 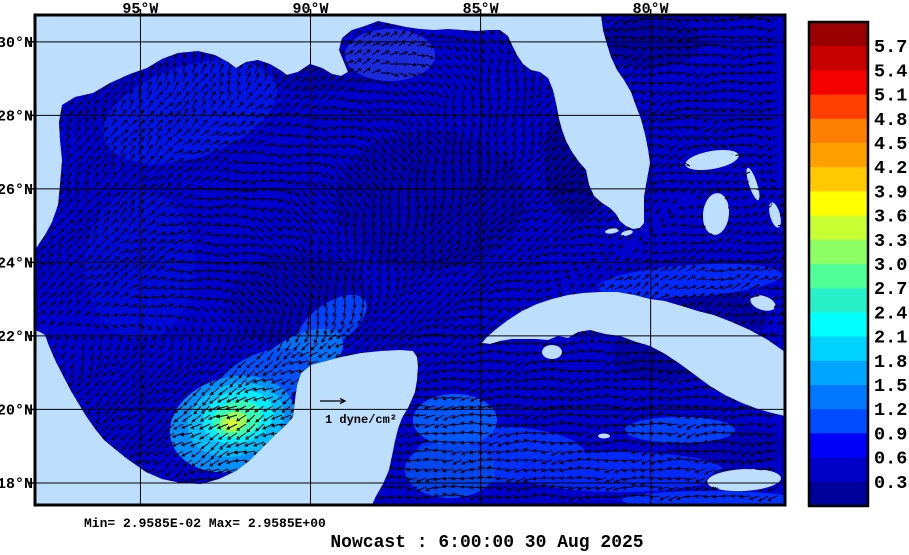 What do you see at coordinates (358, 412) in the screenshot?
I see `vector-scale-legend: 1 dyne/cm²` at bounding box center [358, 412].